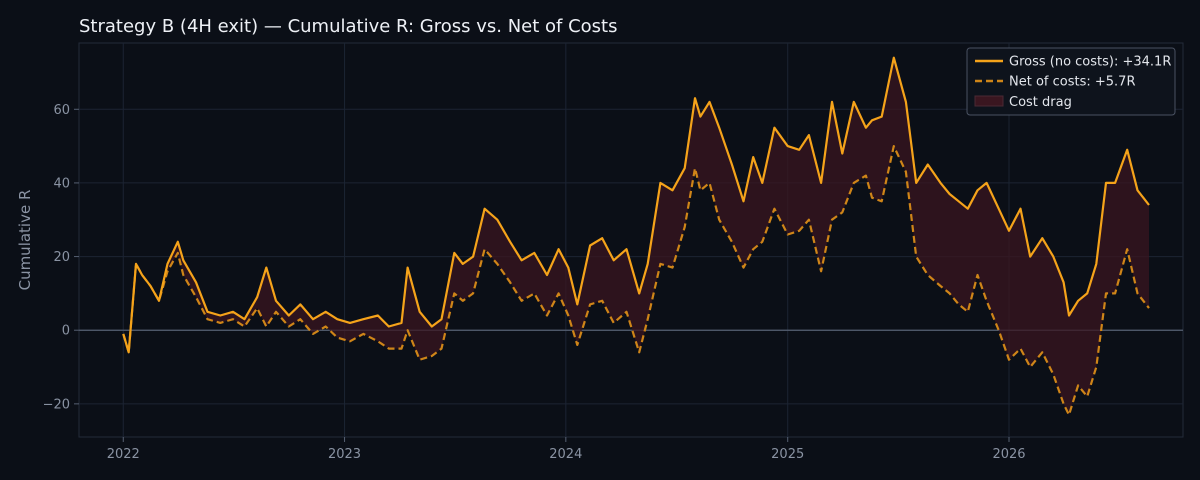  Describe the element at coordinates (56, 404) in the screenshot. I see `y-tick-label: −20` at that location.